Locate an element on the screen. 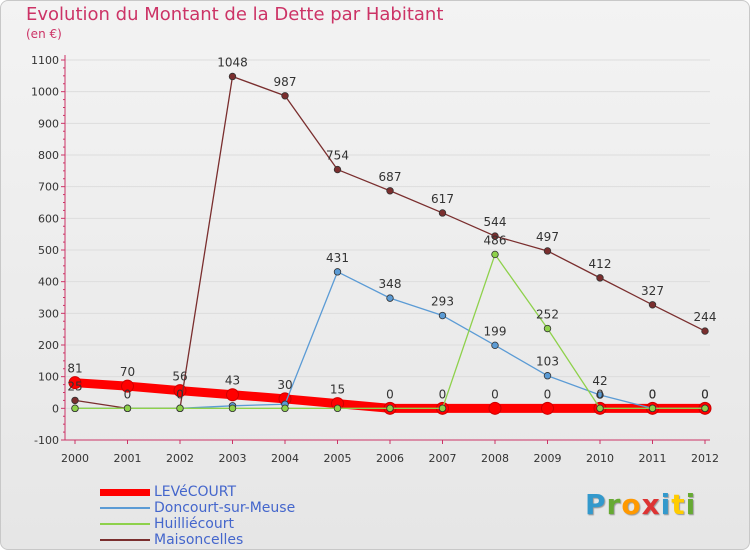 The width and height of the screenshot is (750, 550). data-label: 987 is located at coordinates (285, 82).